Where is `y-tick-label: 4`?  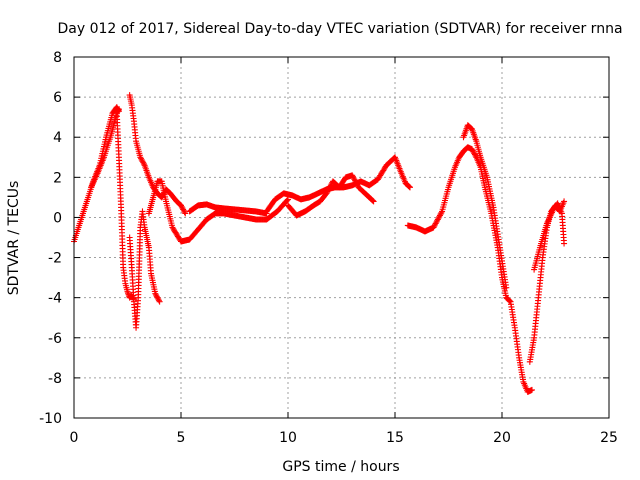
y-tick-label: 4 is located at coordinates (57, 138).